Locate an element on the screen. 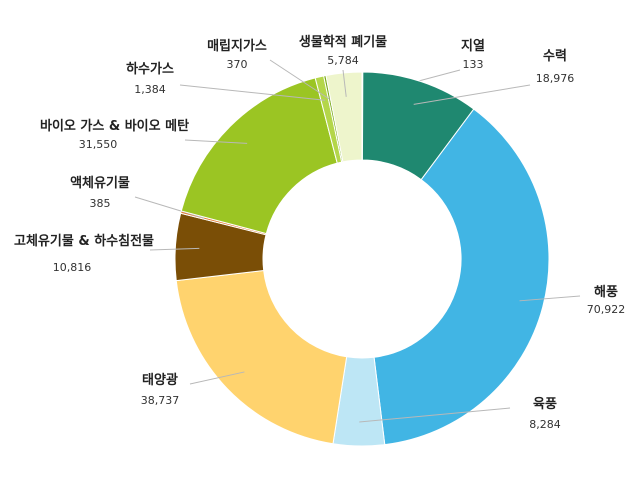 This screenshot has height=482, width=640. value-label: 385 is located at coordinates (100, 203).